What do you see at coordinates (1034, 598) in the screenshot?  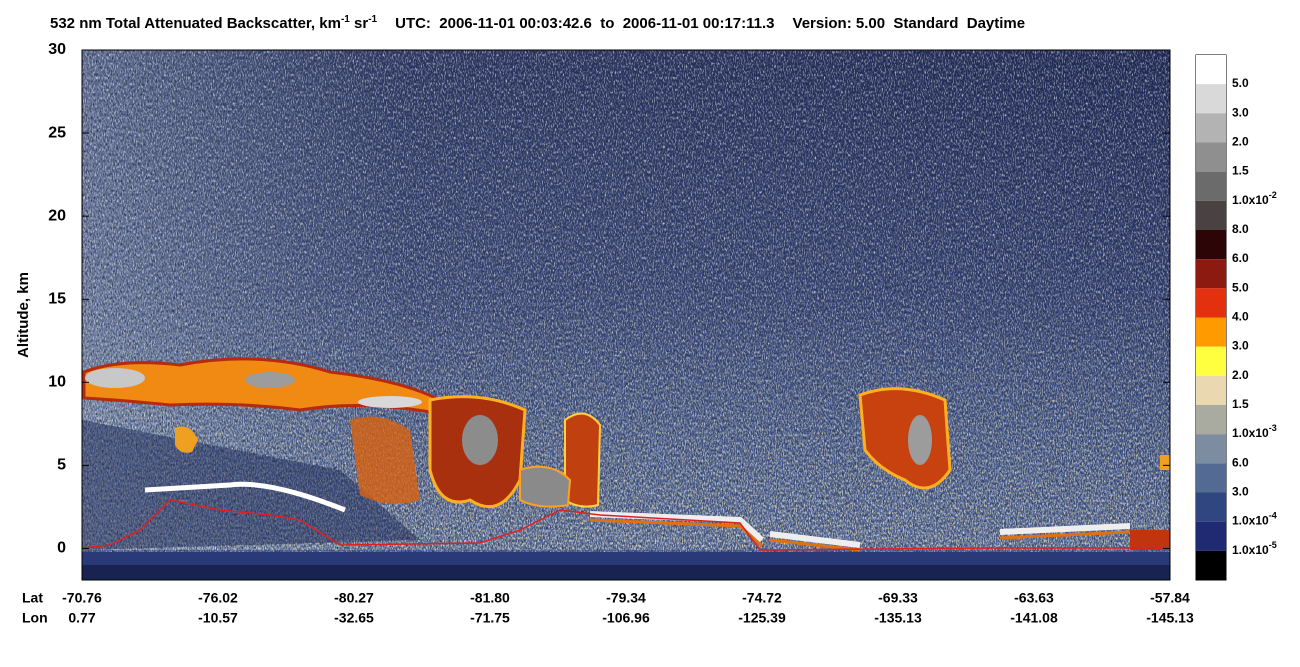 I see `x-tick-label: -63.63` at bounding box center [1034, 598].